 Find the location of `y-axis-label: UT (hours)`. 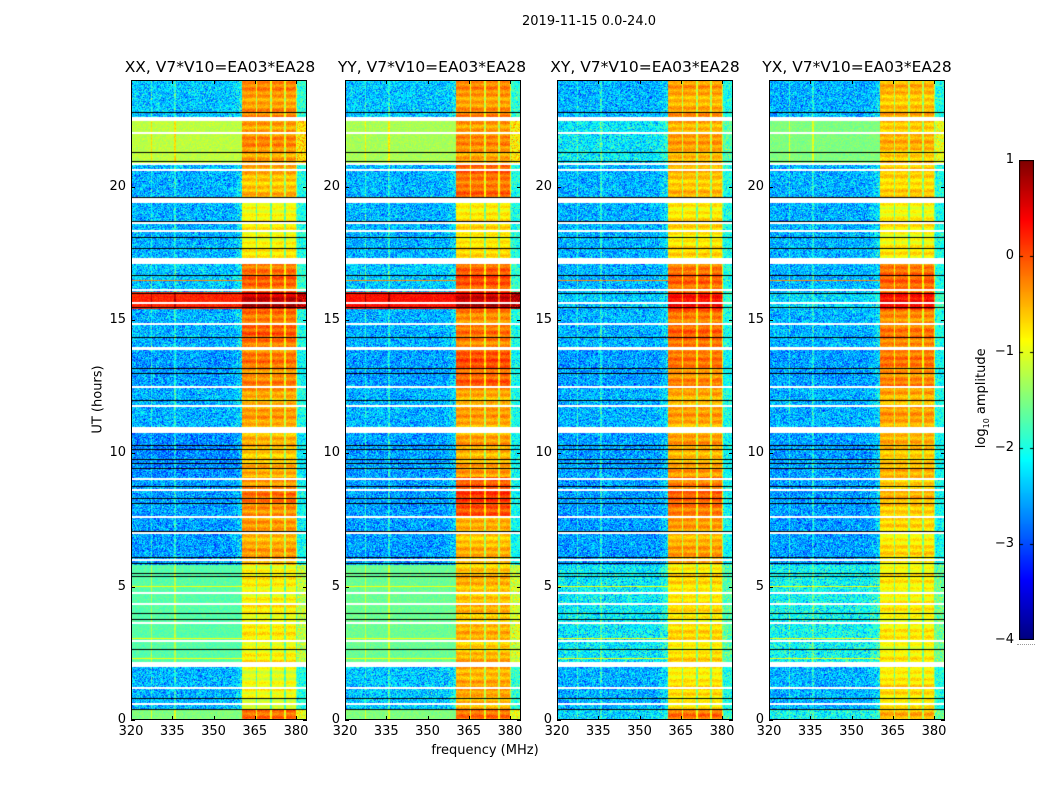

y-axis-label: UT (hours) is located at coordinates (98, 399).